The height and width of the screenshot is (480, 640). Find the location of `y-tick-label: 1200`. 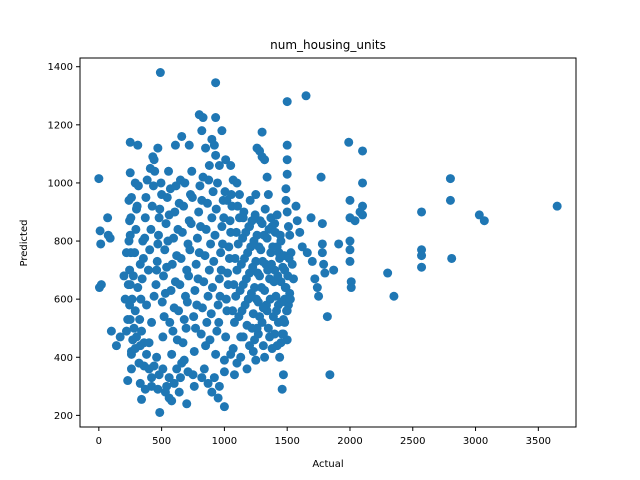

y-tick-label: 1200 is located at coordinates (60, 125).